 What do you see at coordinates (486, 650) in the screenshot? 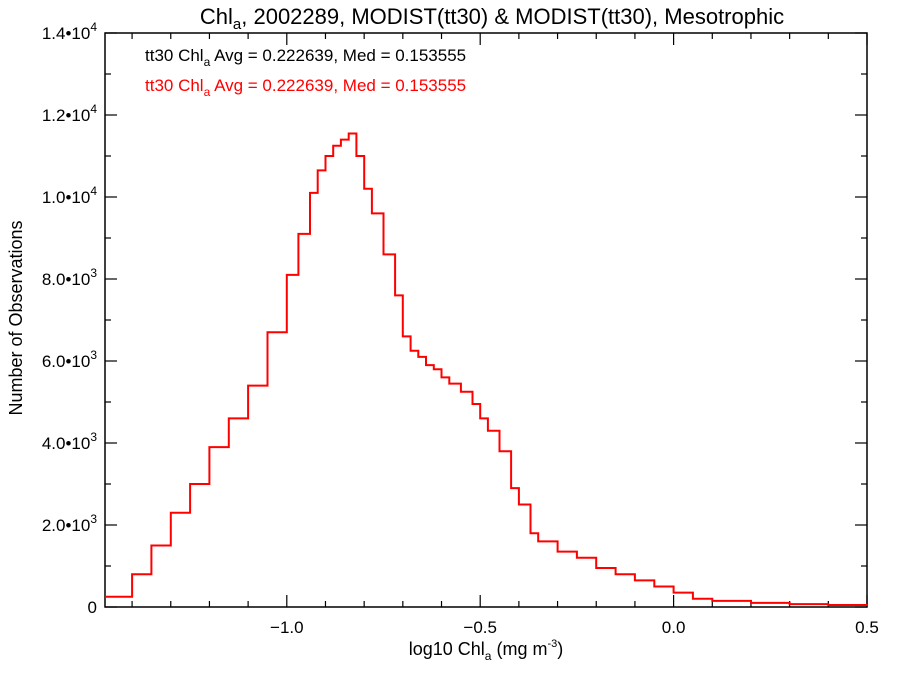
I see `x-axis-label: log10 Chla (mg m-3)` at bounding box center [486, 650].